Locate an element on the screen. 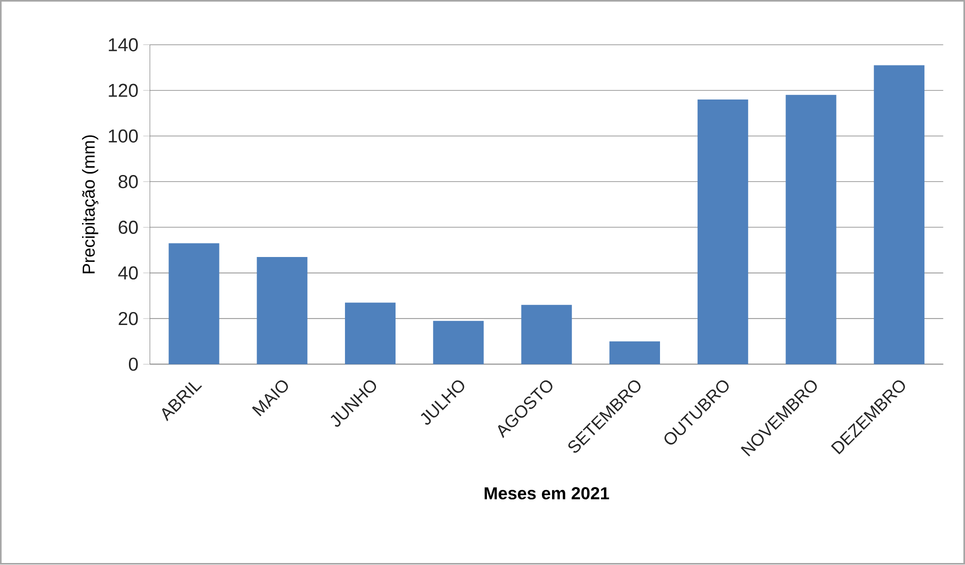 The width and height of the screenshot is (965, 565). y-tick-label: 80 is located at coordinates (128, 181).